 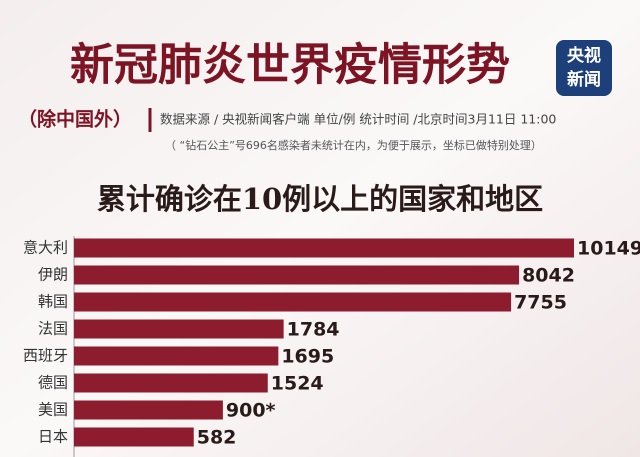 What do you see at coordinates (217, 438) in the screenshot?
I see `value-label: 582` at bounding box center [217, 438].